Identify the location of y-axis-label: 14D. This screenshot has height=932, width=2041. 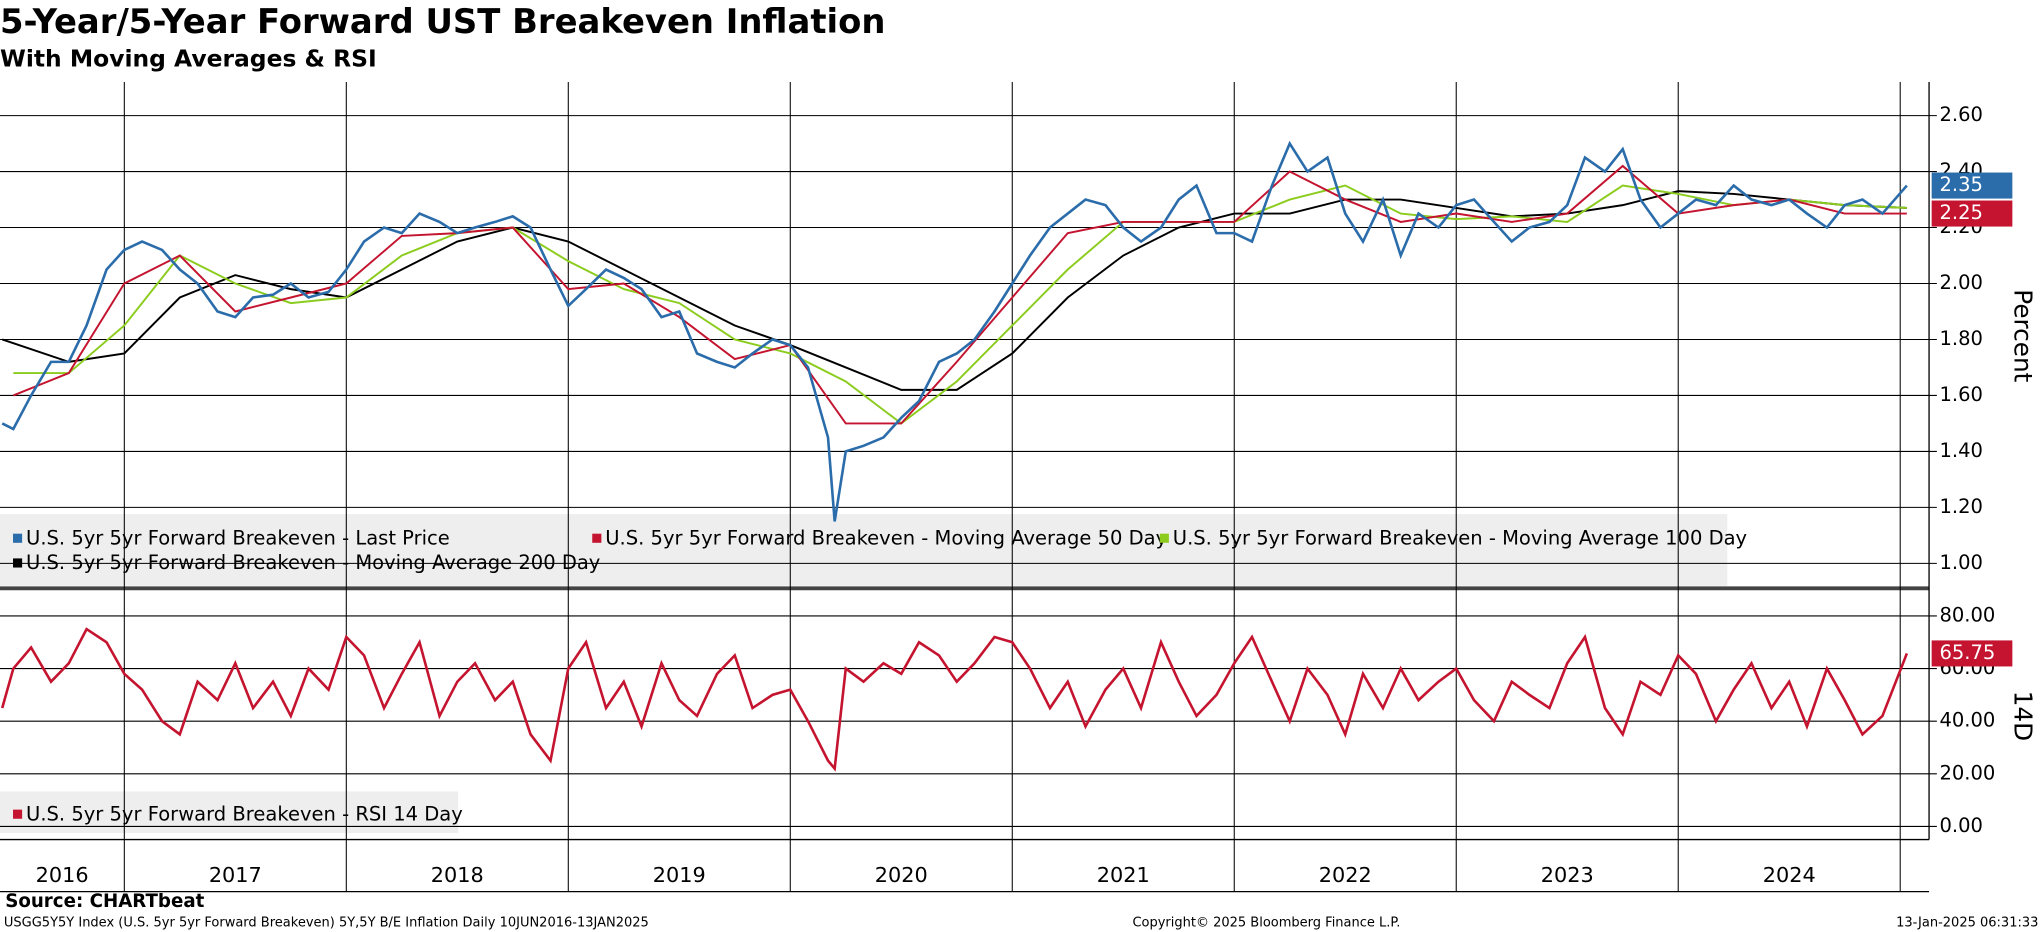
(2022, 716).